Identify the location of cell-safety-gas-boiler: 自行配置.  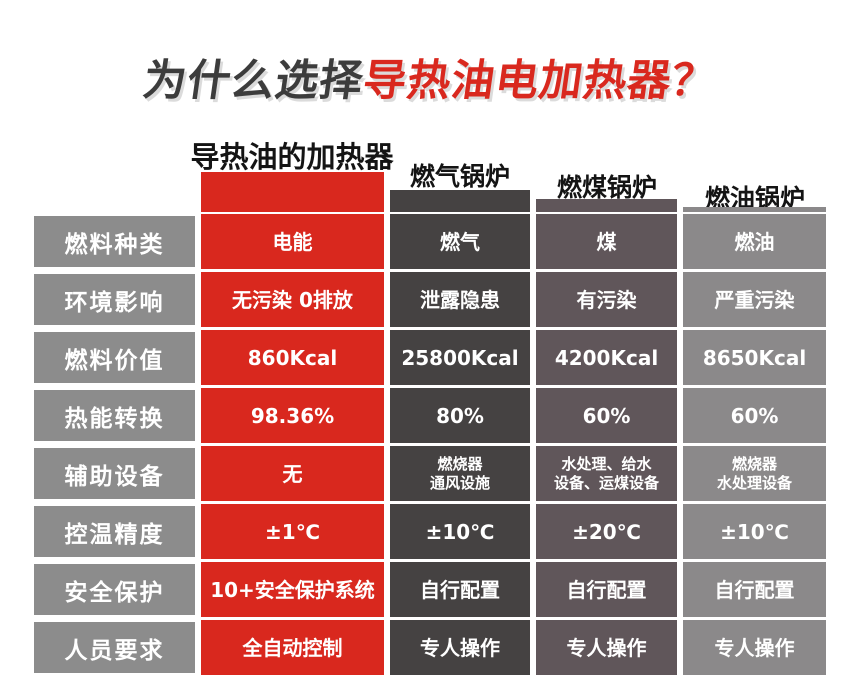
(460, 589).